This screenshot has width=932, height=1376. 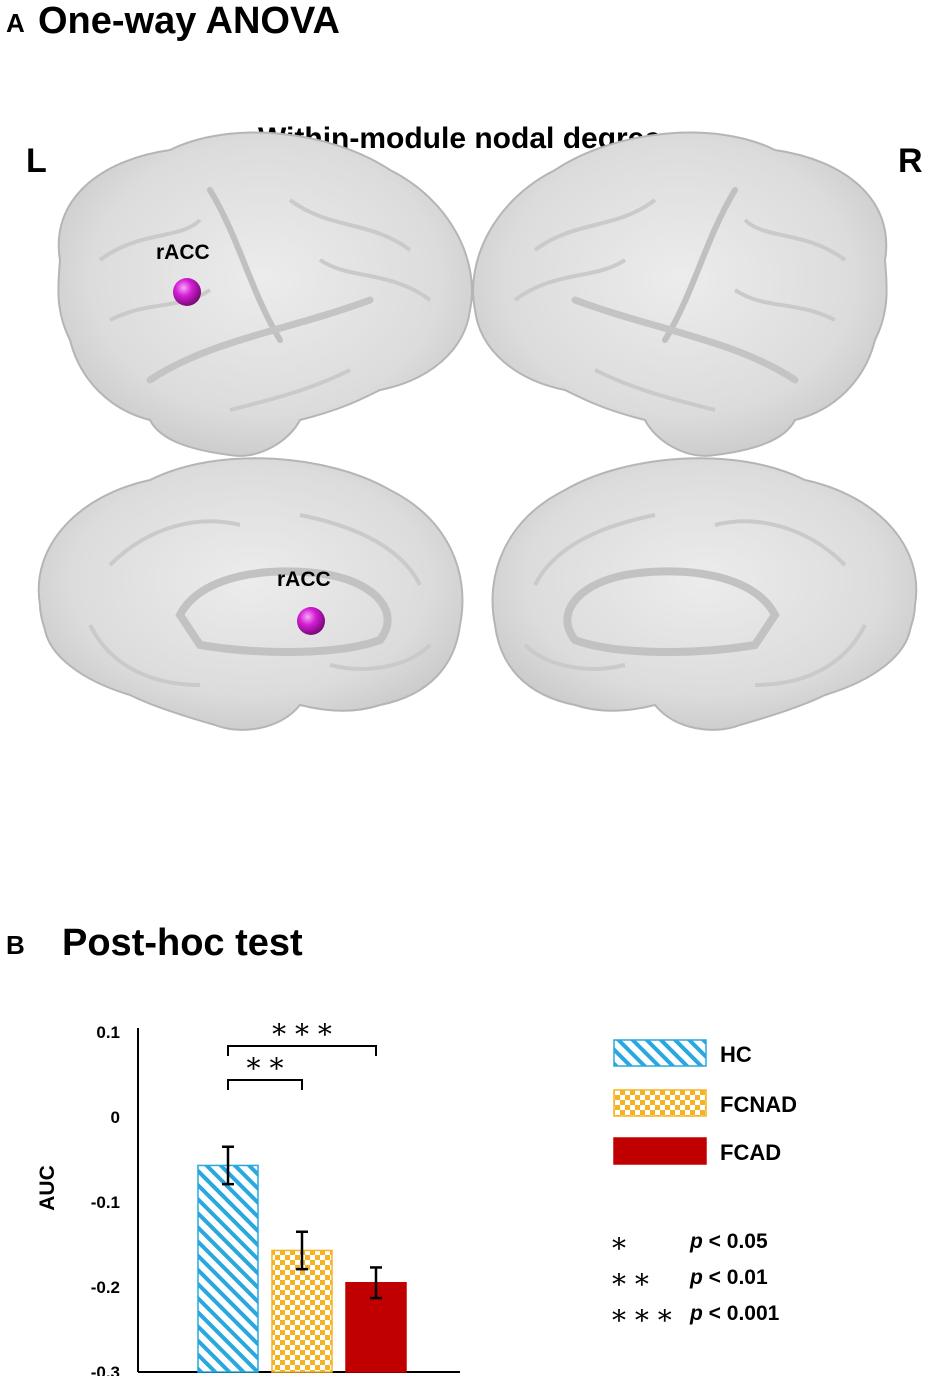 I want to click on right-hemisphere-label: R, so click(x=910, y=161).